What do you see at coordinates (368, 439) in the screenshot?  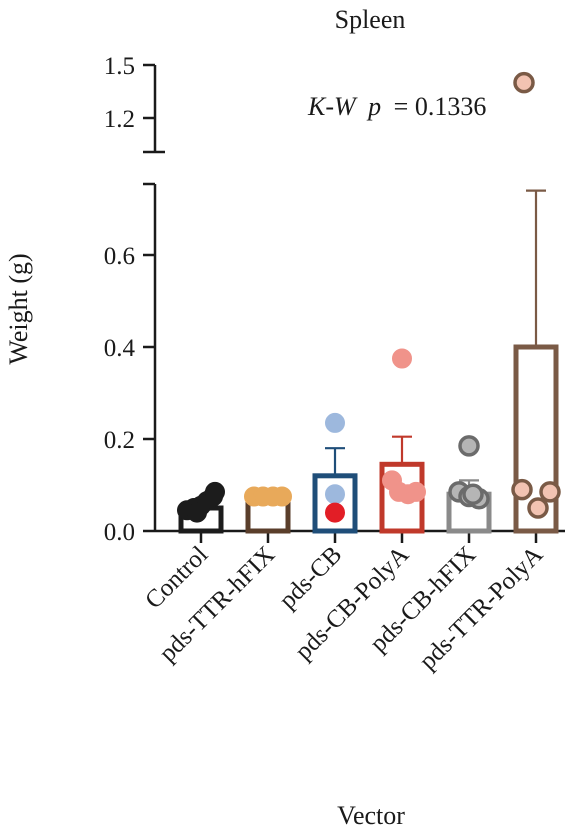 I see `bars-layer` at bounding box center [368, 439].